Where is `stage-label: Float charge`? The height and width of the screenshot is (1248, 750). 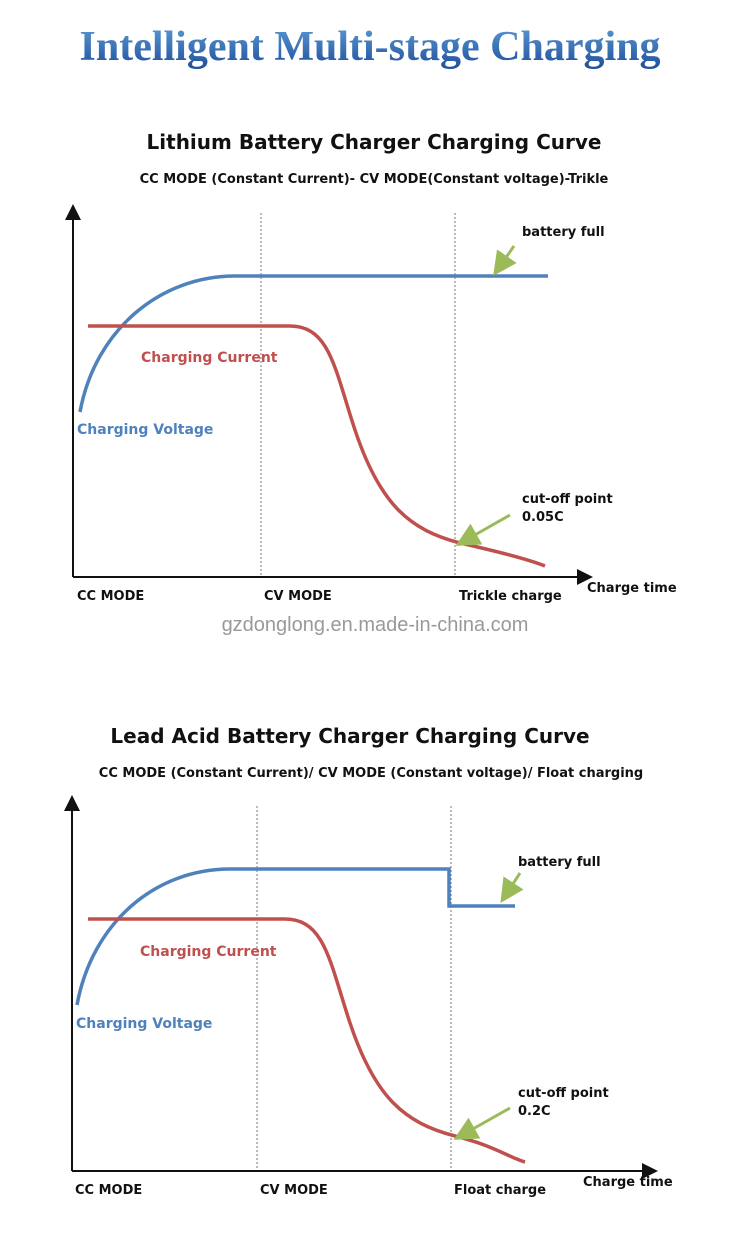 stage-label: Float charge is located at coordinates (500, 1190).